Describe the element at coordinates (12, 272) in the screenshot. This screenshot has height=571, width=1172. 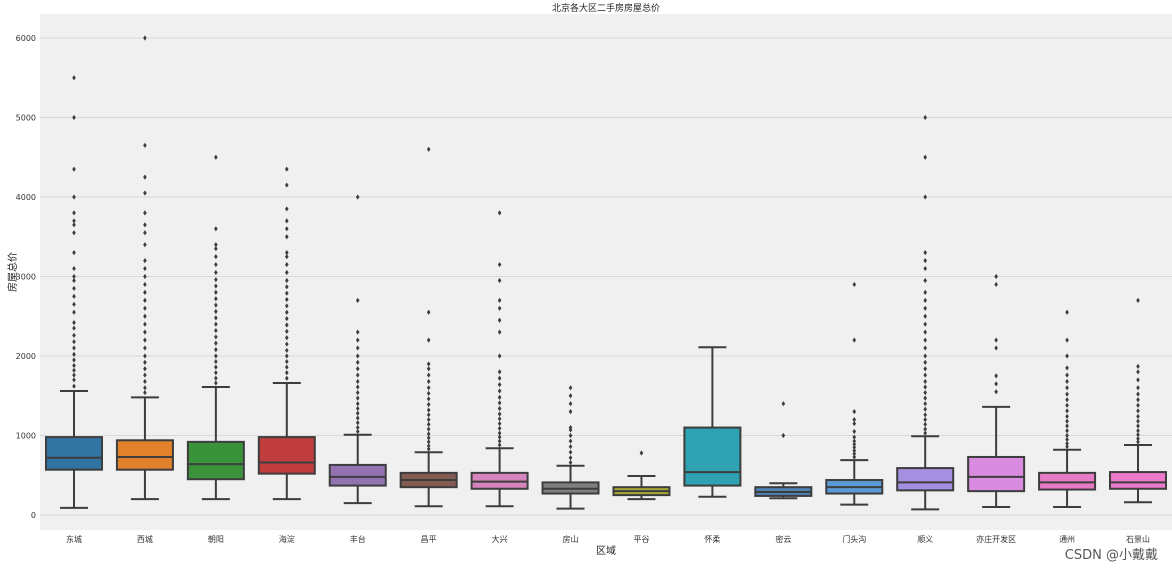
I see `y-axis-label: 房屋总价` at that location.